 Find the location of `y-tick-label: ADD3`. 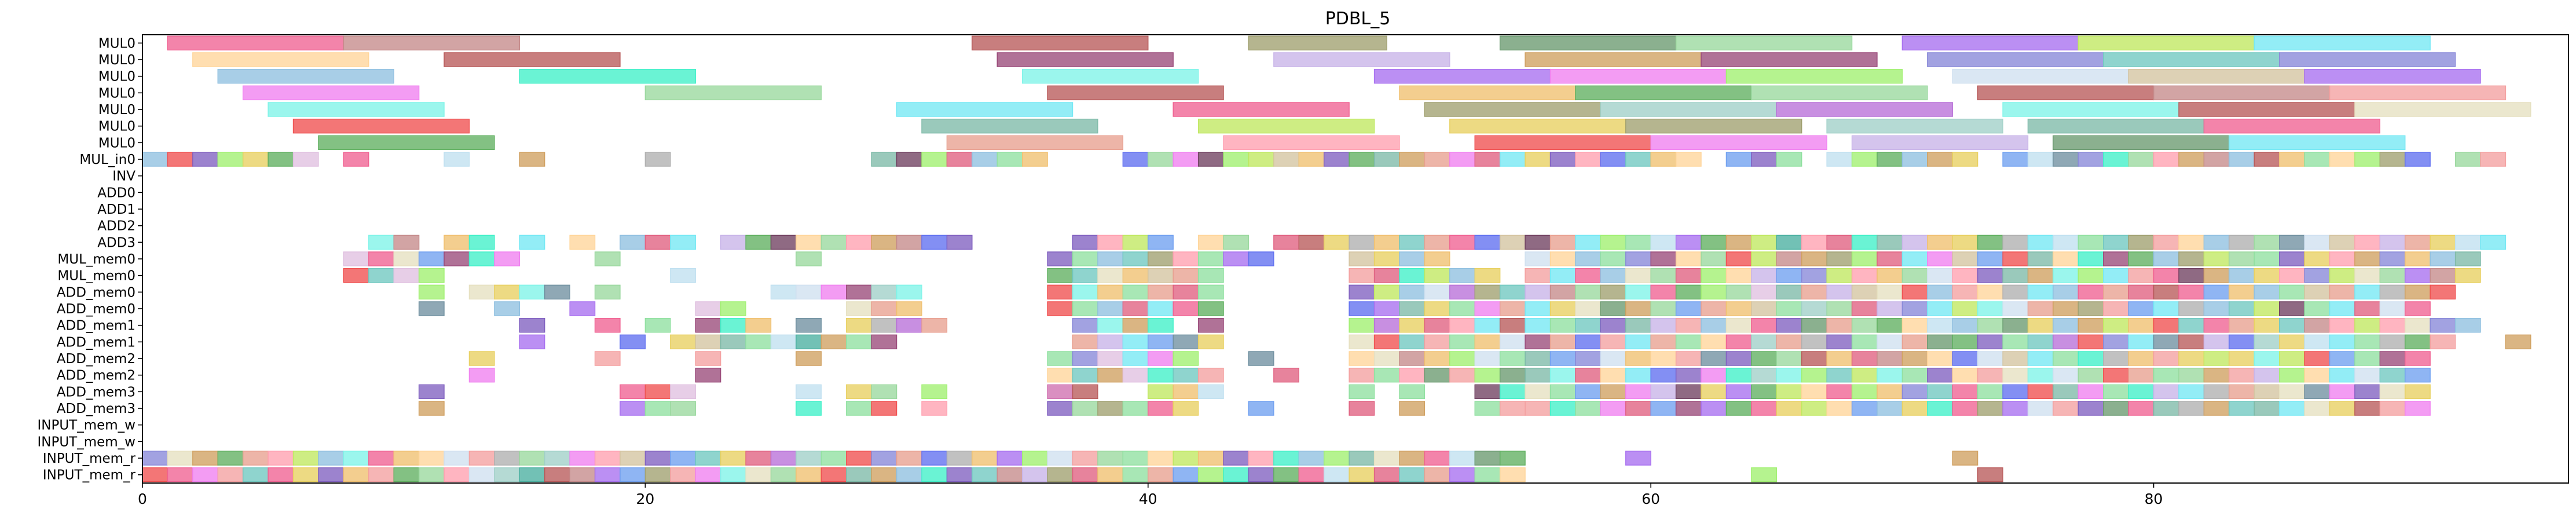

y-tick-label: ADD3 is located at coordinates (116, 242).